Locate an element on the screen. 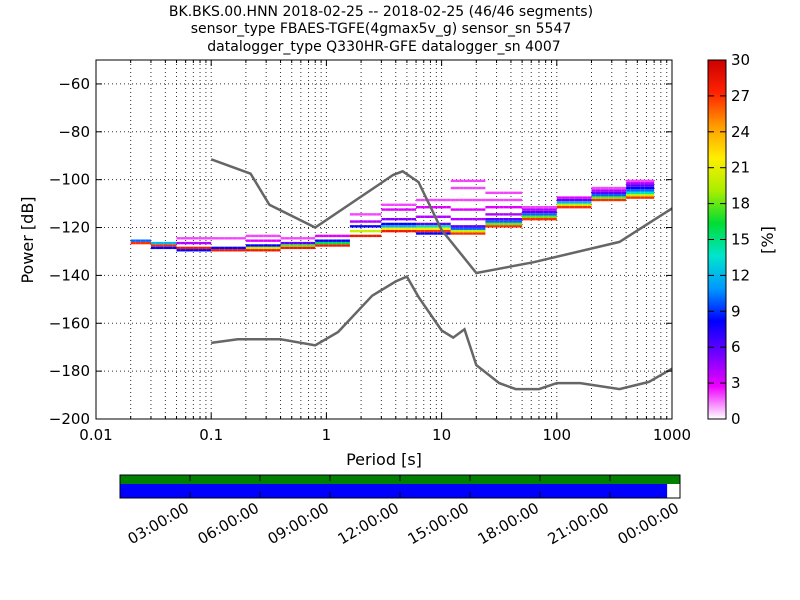 The width and height of the screenshot is (800, 600). y-tick-label: −120 is located at coordinates (69, 228).